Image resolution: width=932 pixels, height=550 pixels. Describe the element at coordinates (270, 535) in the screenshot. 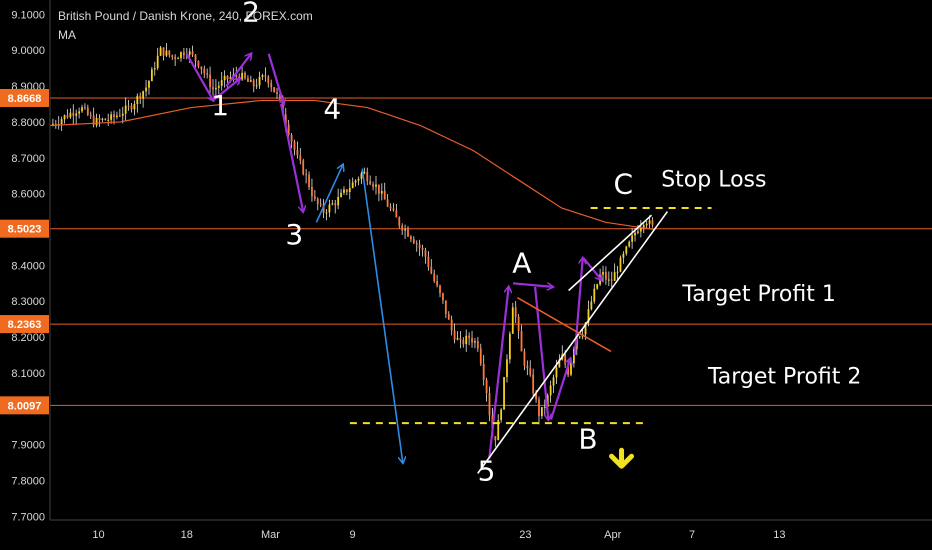

I see `x-tick-label: Mar` at that location.